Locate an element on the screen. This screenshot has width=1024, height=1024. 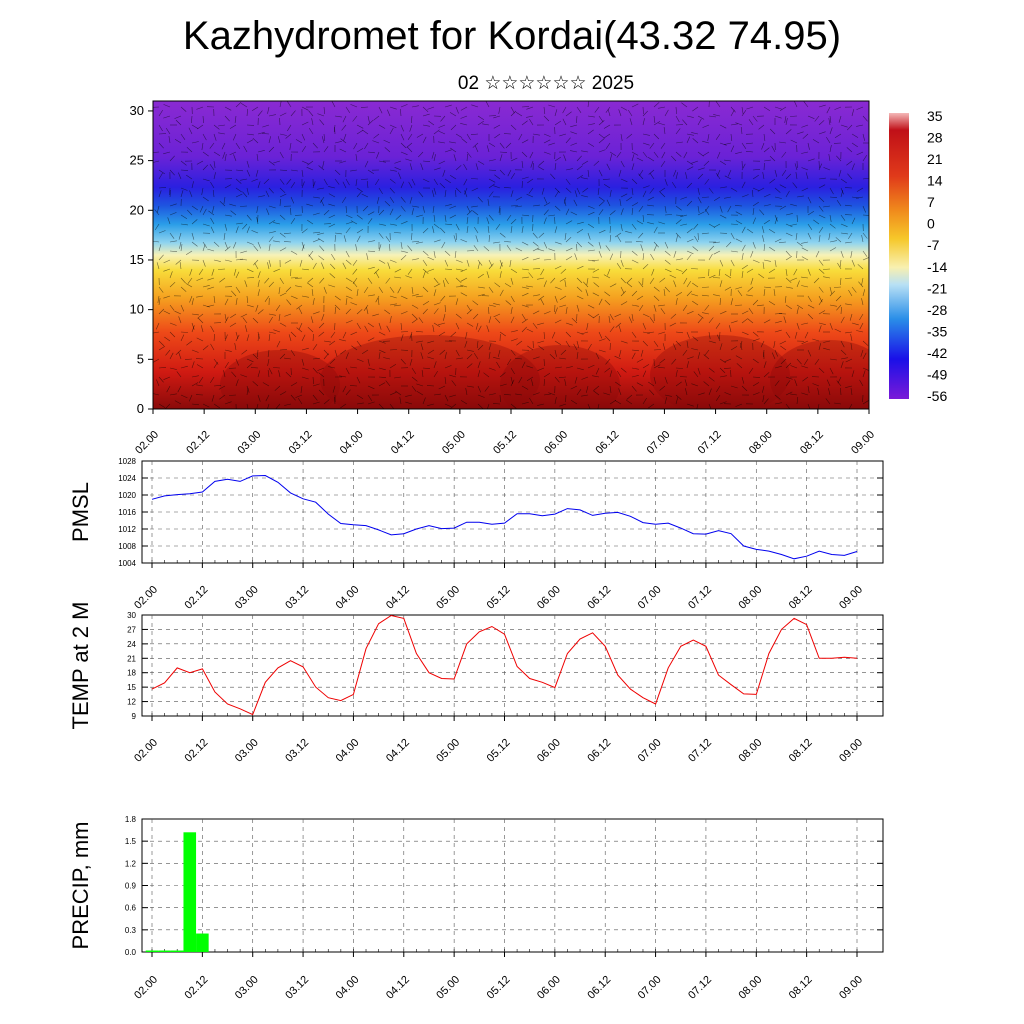
colorbar-label: 7 is located at coordinates (931, 202).